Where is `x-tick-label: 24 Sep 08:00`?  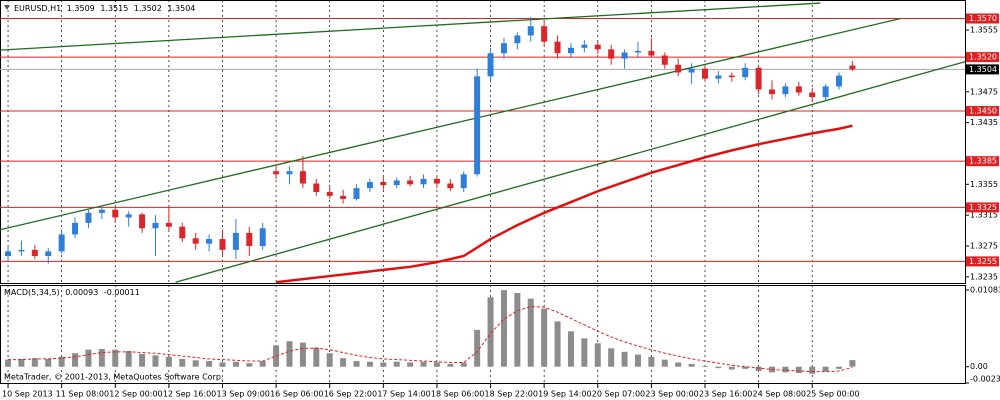
x-tick-label: 24 Sep 08:00 is located at coordinates (779, 394).